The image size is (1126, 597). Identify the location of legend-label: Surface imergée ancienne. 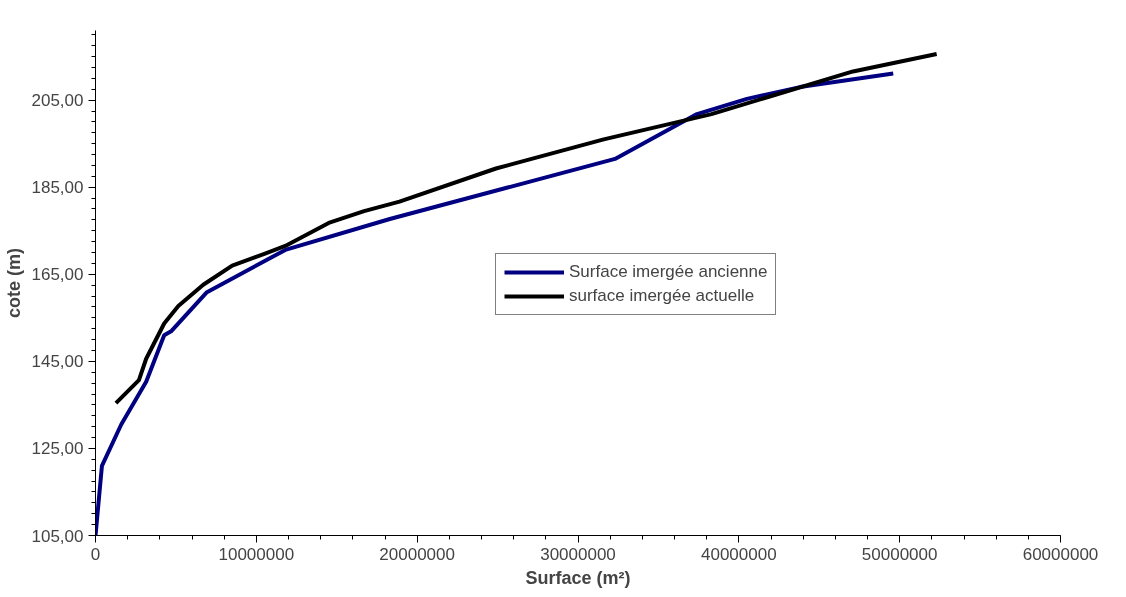
(668, 272).